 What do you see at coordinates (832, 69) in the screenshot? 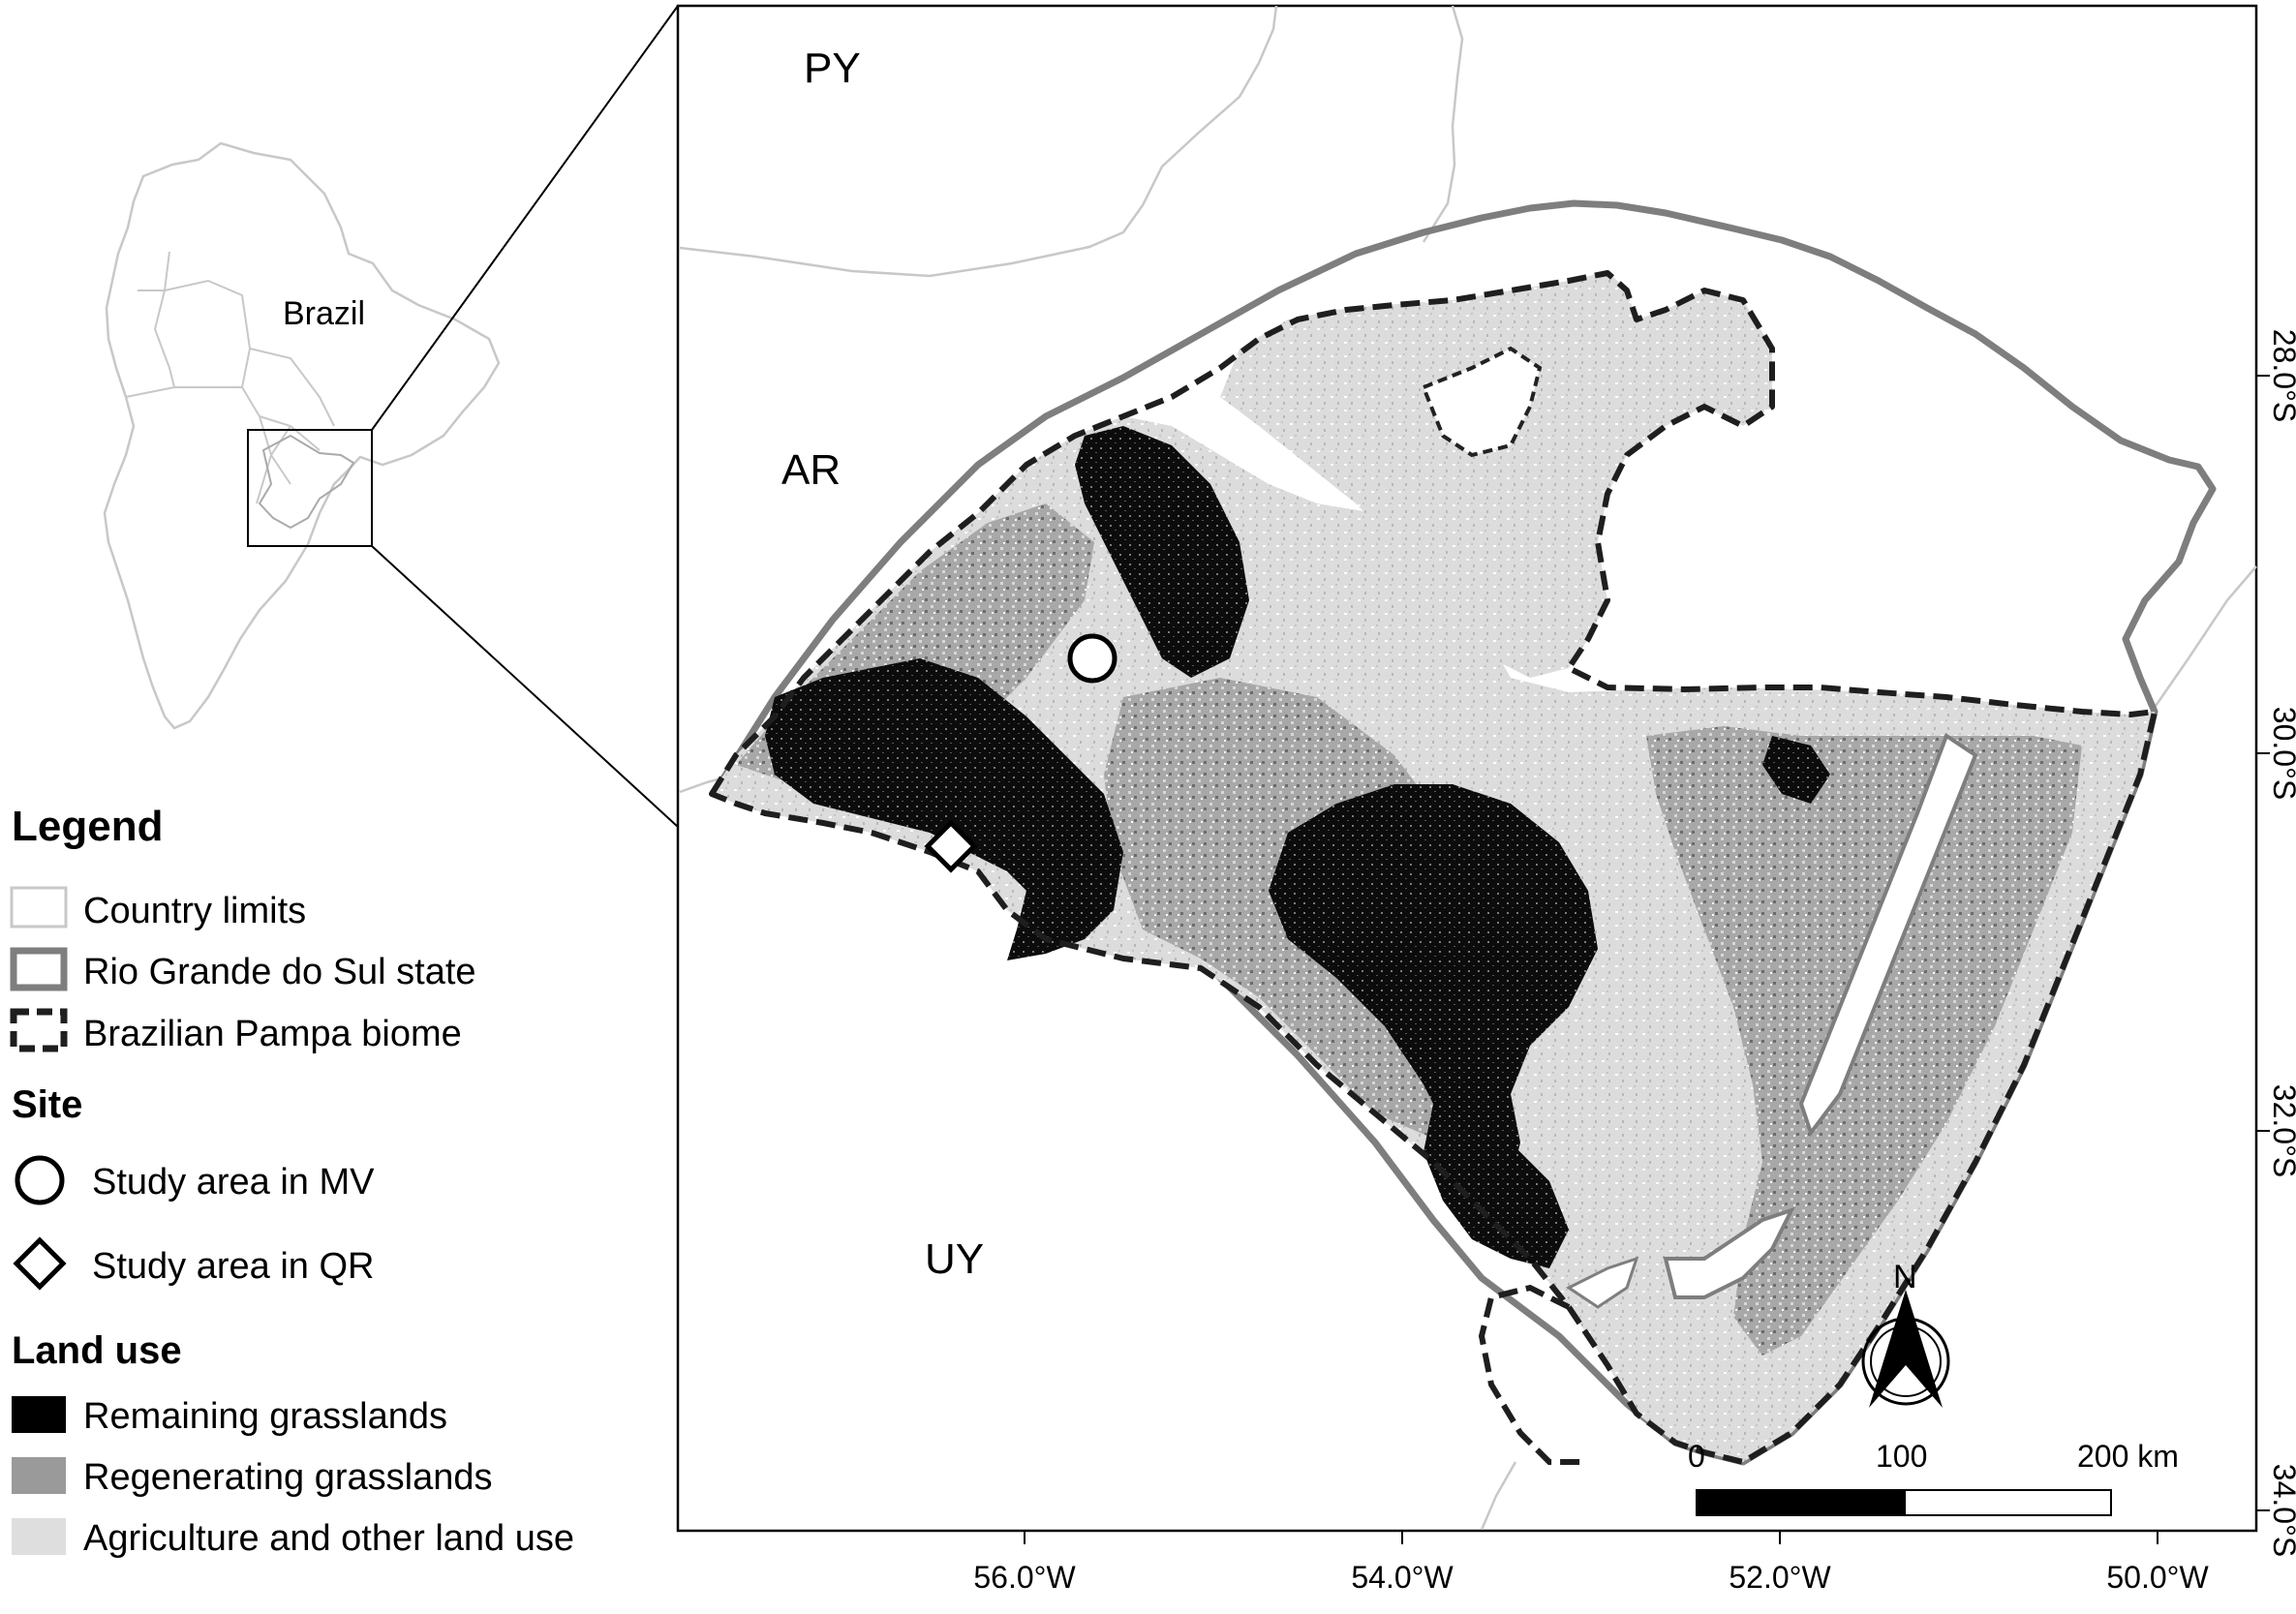
I see `label-py: PY` at bounding box center [832, 69].